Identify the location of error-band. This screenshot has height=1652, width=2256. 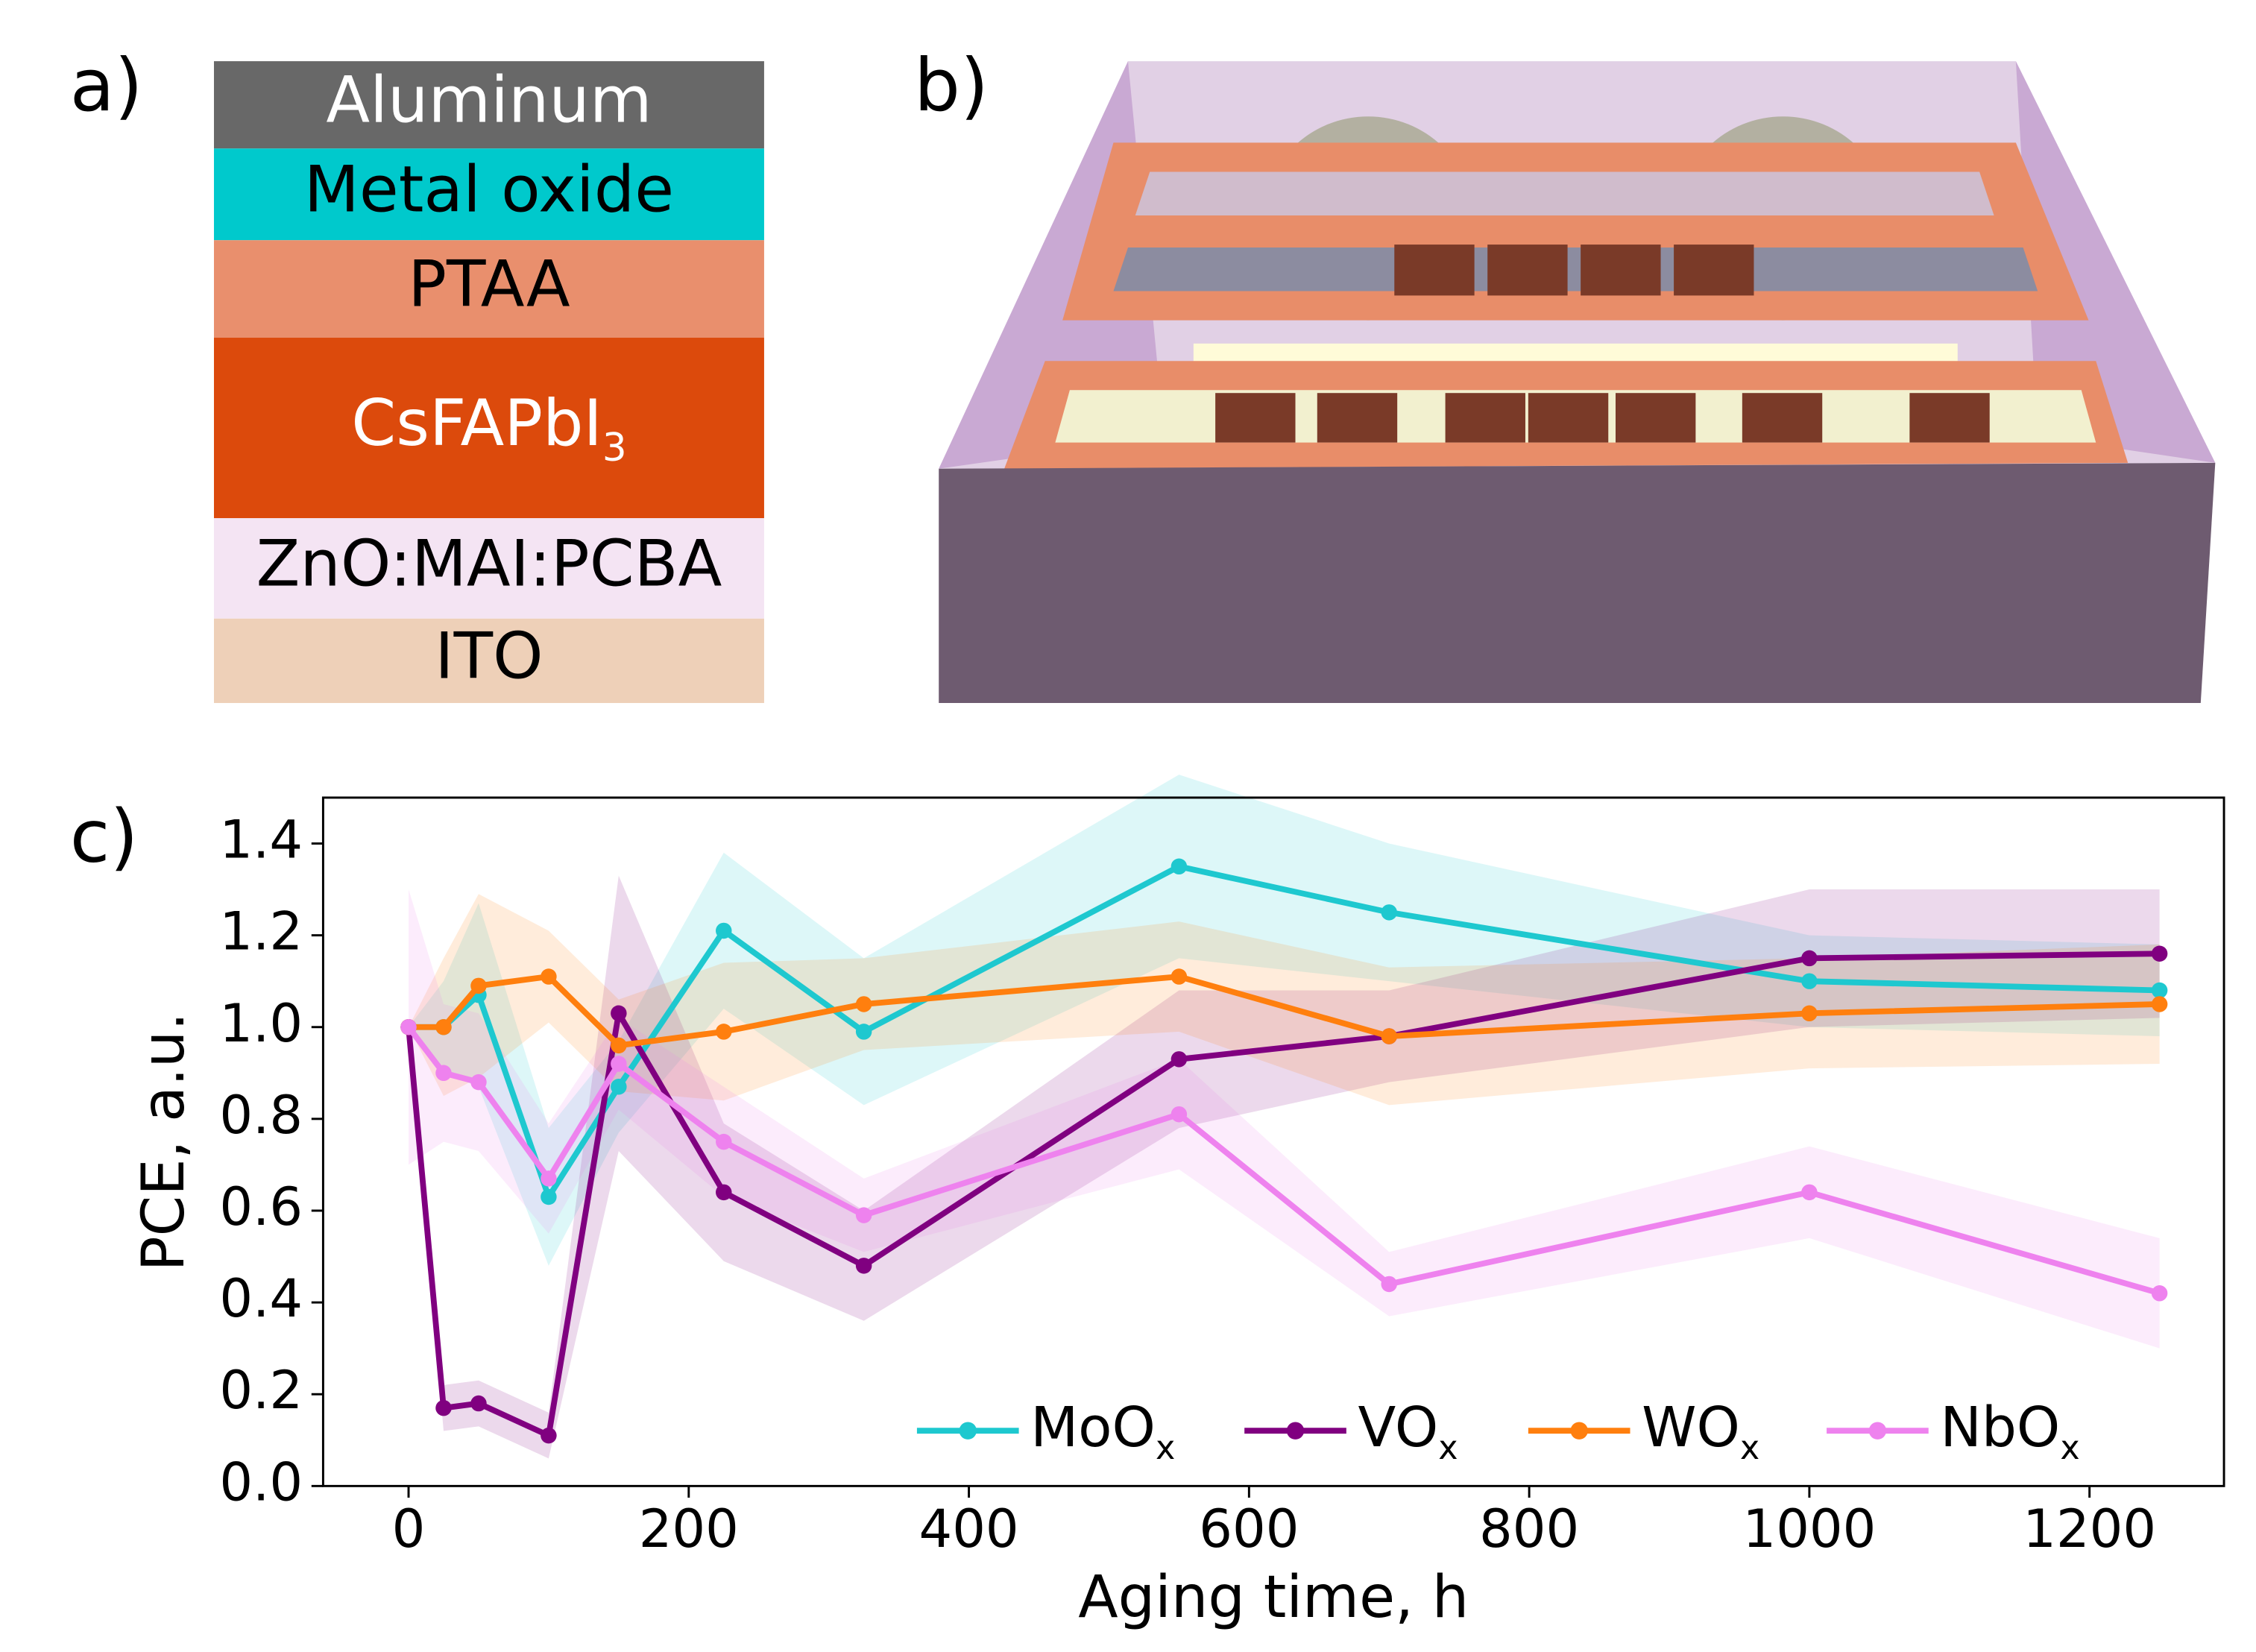
(1284, 1000).